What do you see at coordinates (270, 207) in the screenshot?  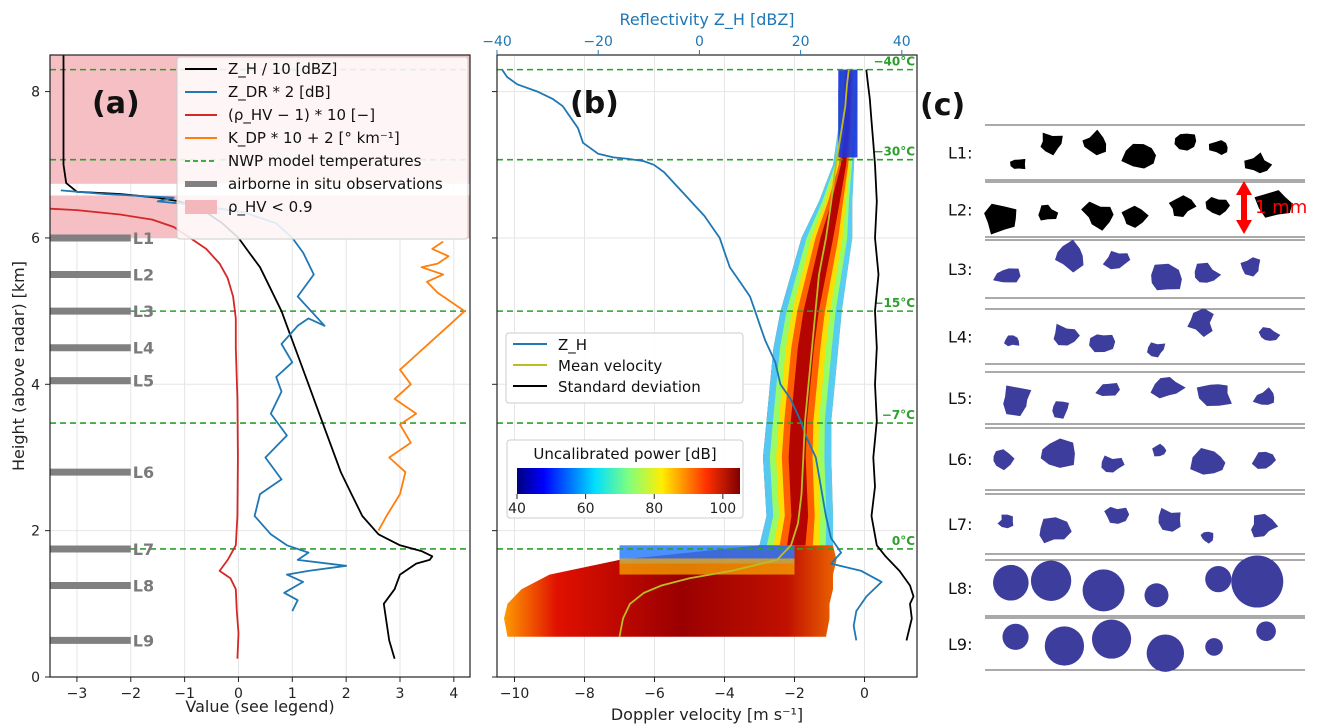 I see `legend-shade-label: ρ_HV < 0.9` at bounding box center [270, 207].